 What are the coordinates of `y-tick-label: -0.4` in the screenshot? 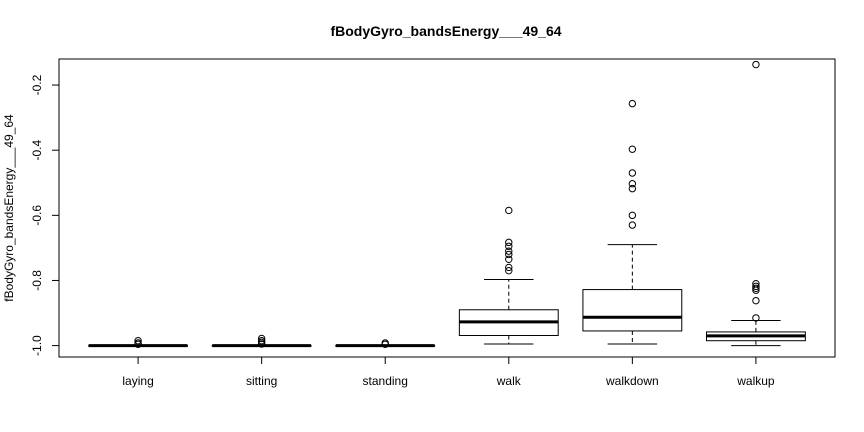 It's located at (37, 150).